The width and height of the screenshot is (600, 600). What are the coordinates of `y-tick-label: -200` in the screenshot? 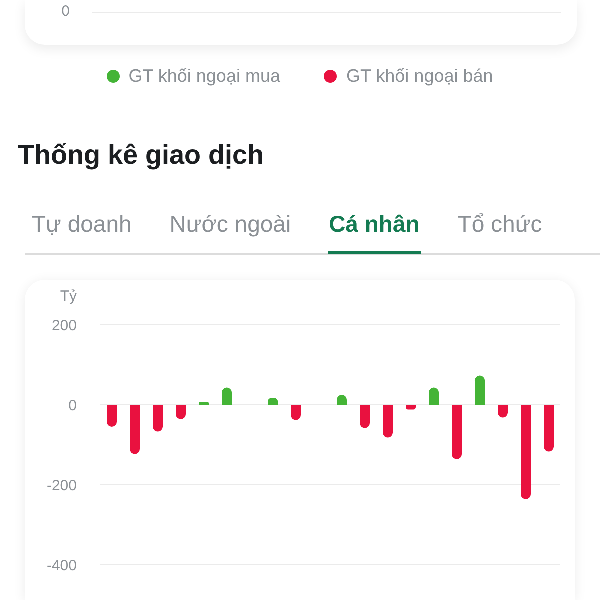 It's located at (61, 485).